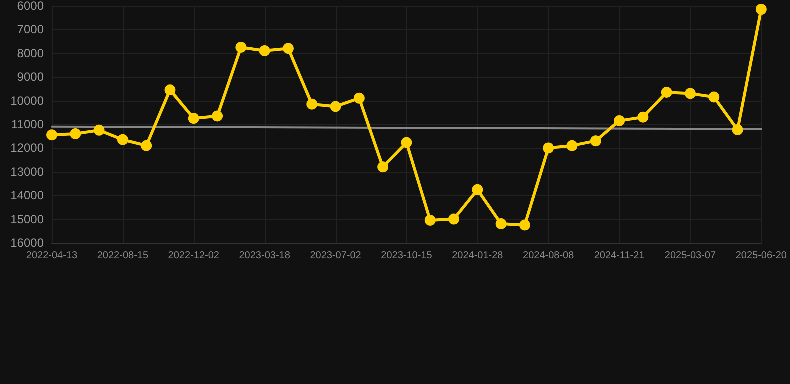  What do you see at coordinates (620, 256) in the screenshot?
I see `x-tick-label: 2024-11-21` at bounding box center [620, 256].